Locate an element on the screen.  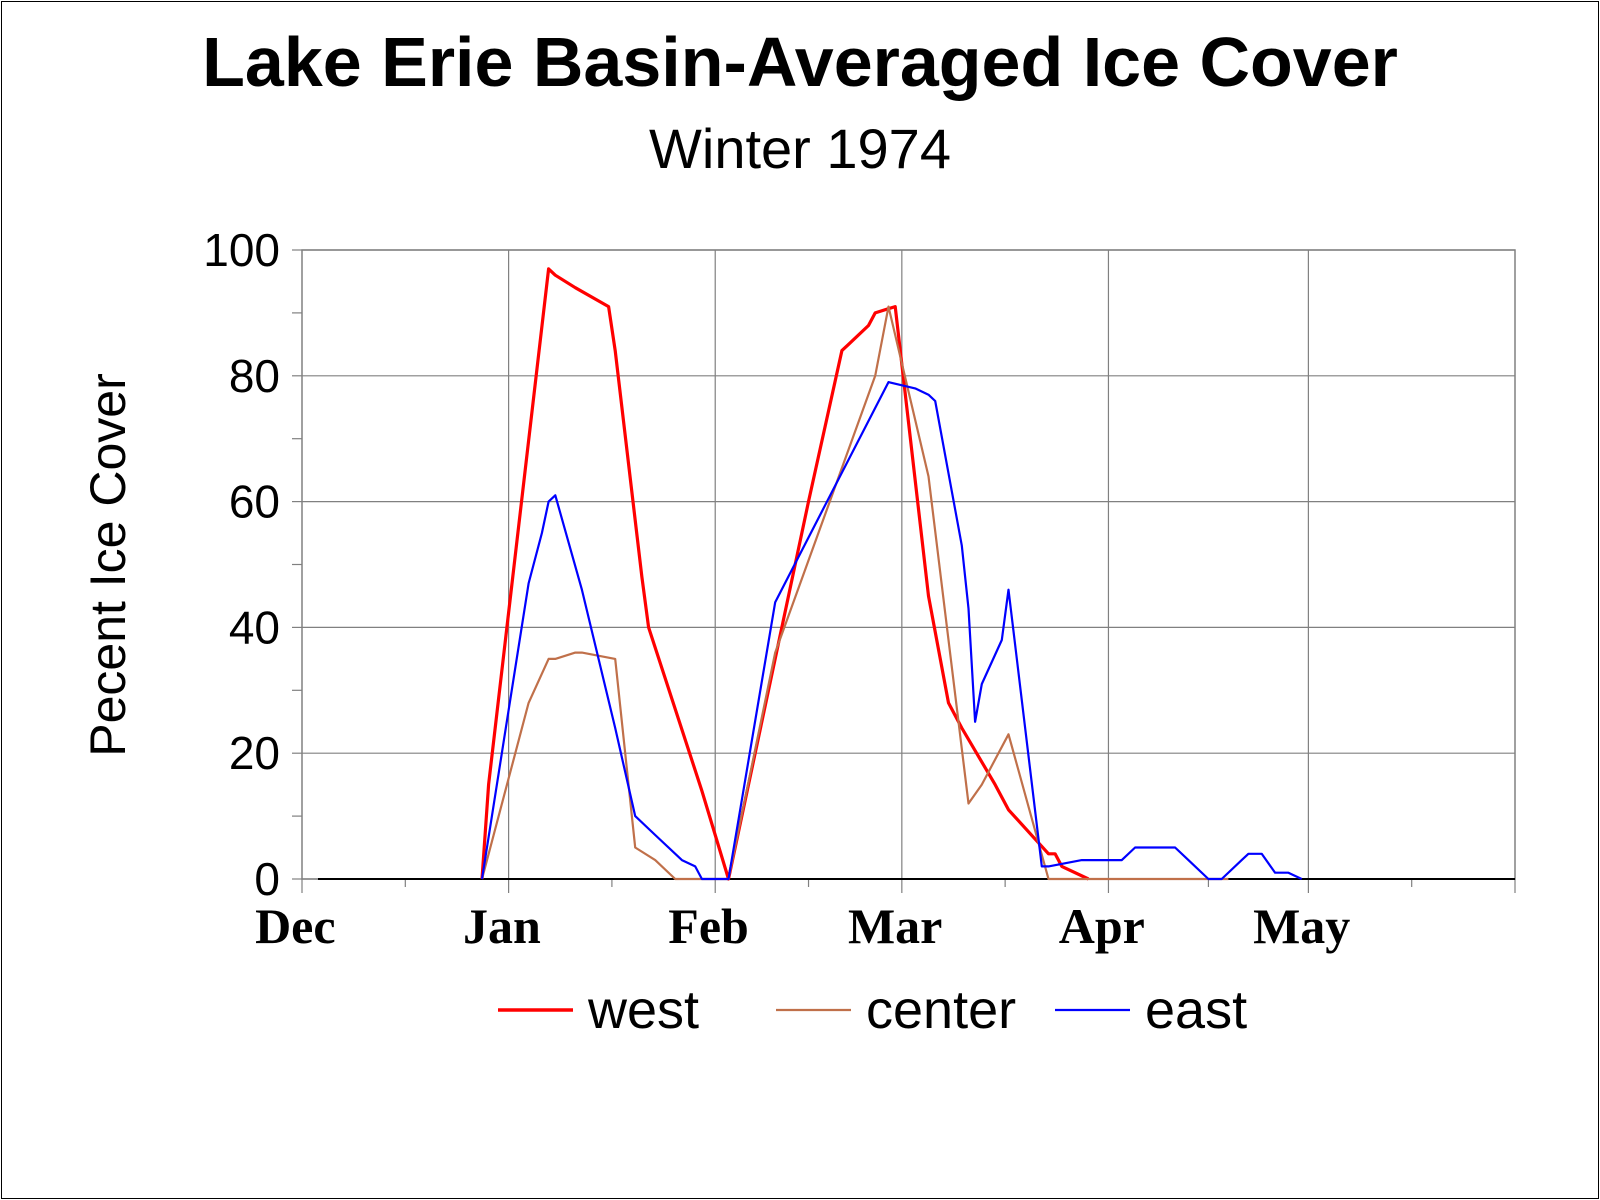
legend: west center east is located at coordinates (872, 1010).